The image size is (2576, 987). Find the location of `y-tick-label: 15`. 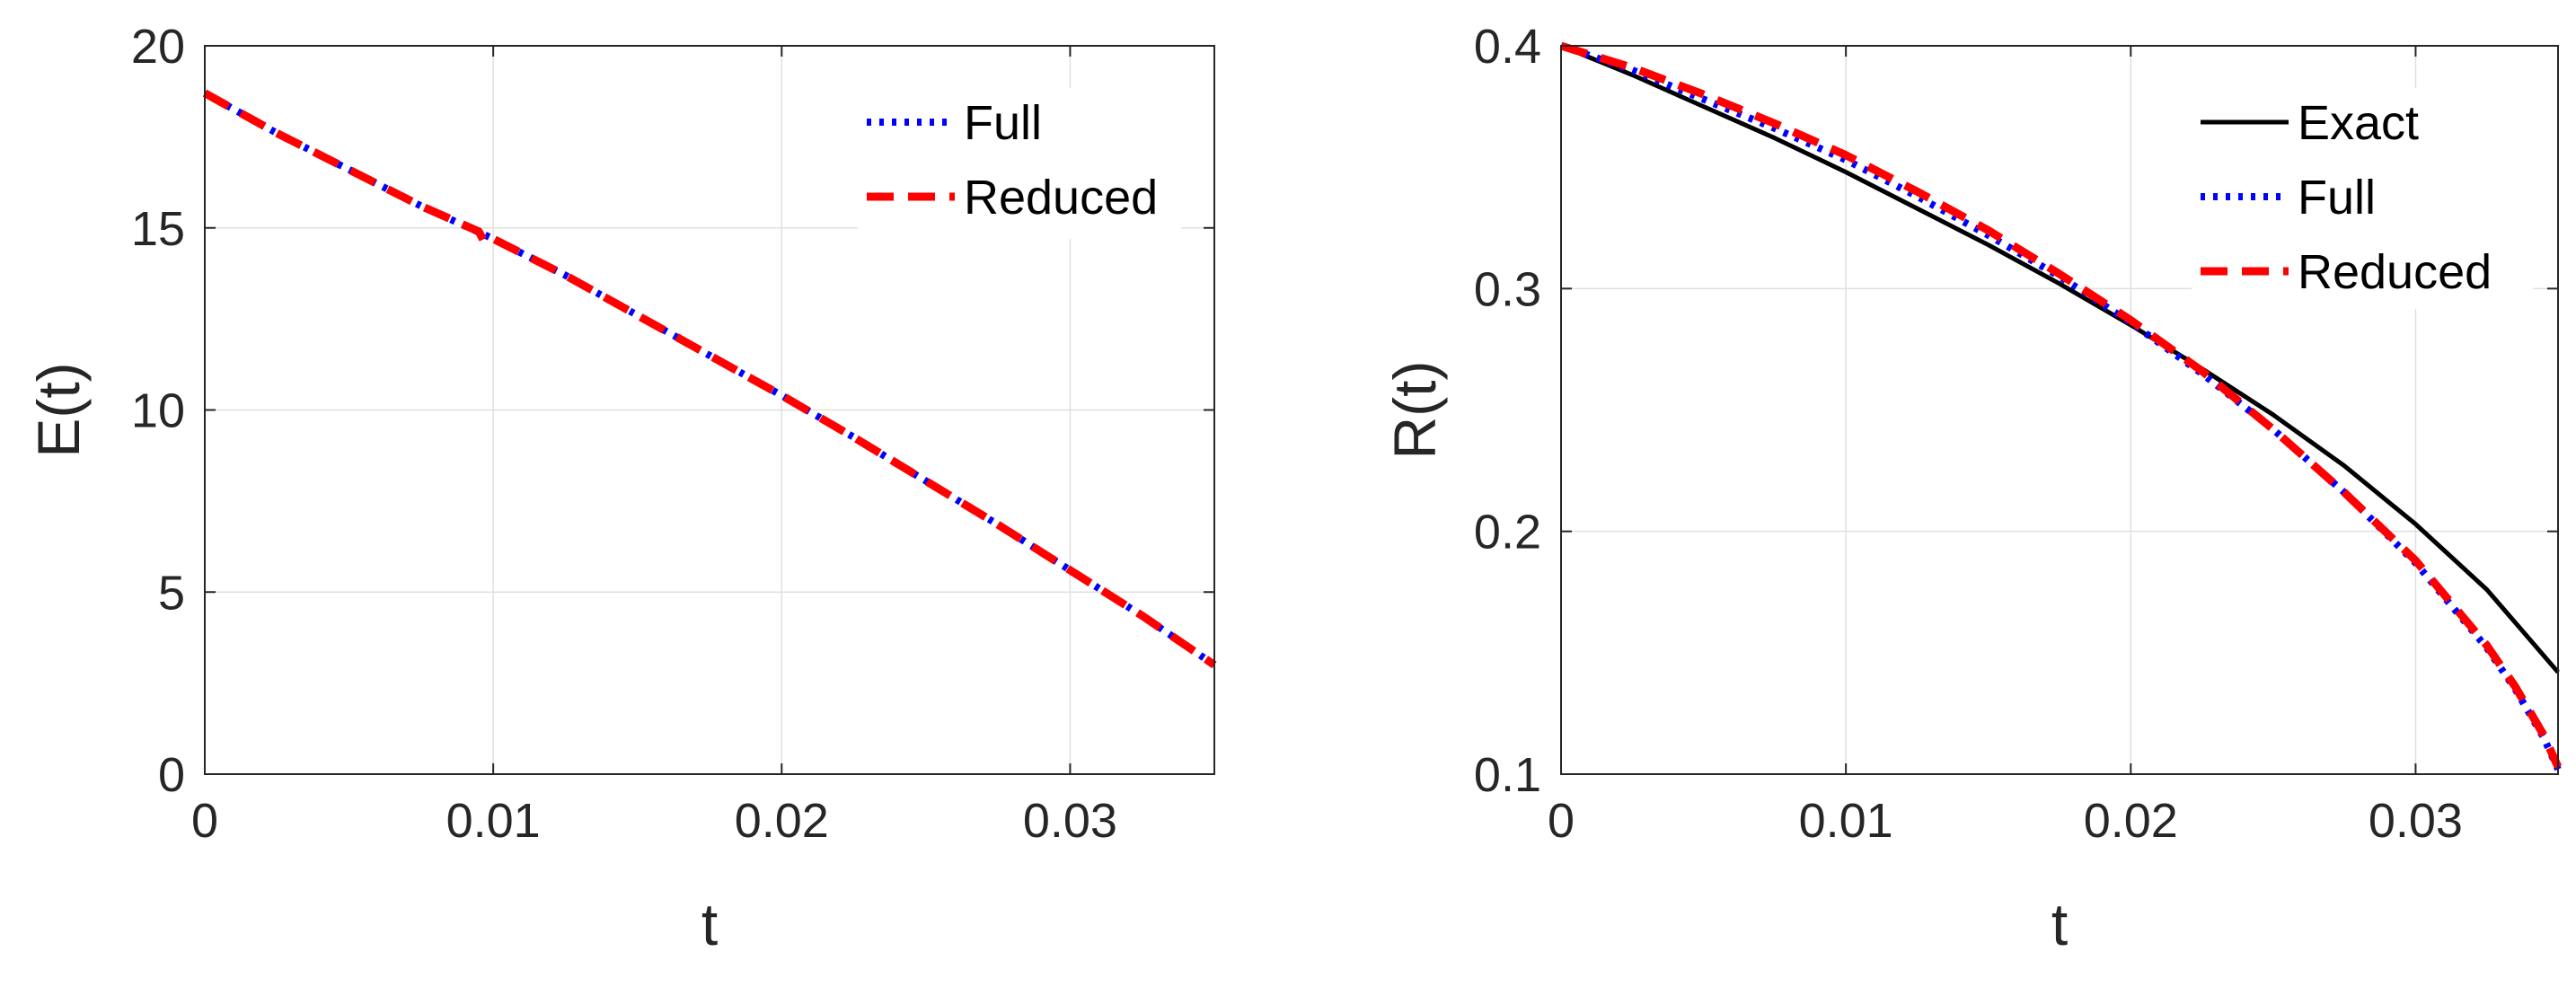

y-tick-label: 15 is located at coordinates (158, 229).